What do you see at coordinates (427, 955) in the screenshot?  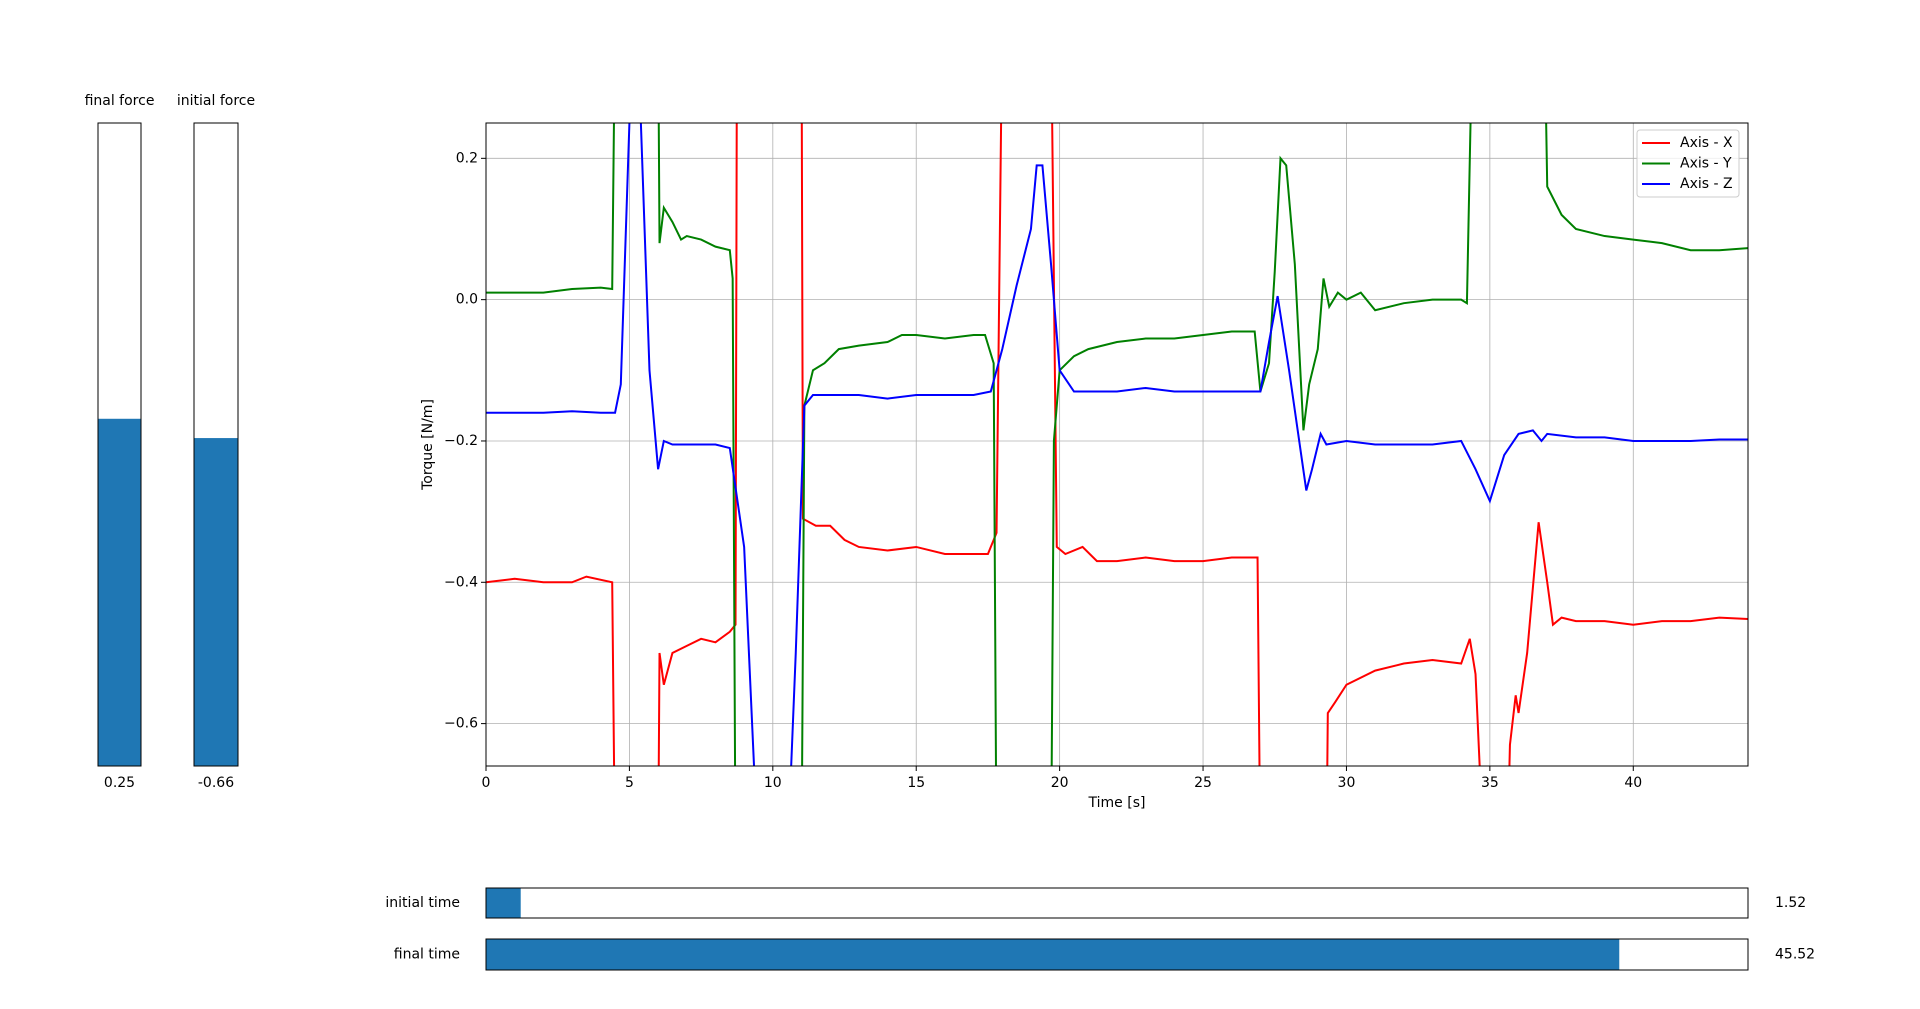 I see `slider-label: final time` at bounding box center [427, 955].